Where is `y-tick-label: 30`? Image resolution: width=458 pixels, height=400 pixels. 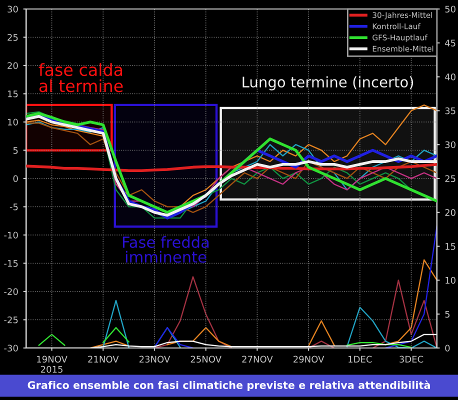
y-tick-label: 30 is located at coordinates (13, 9).